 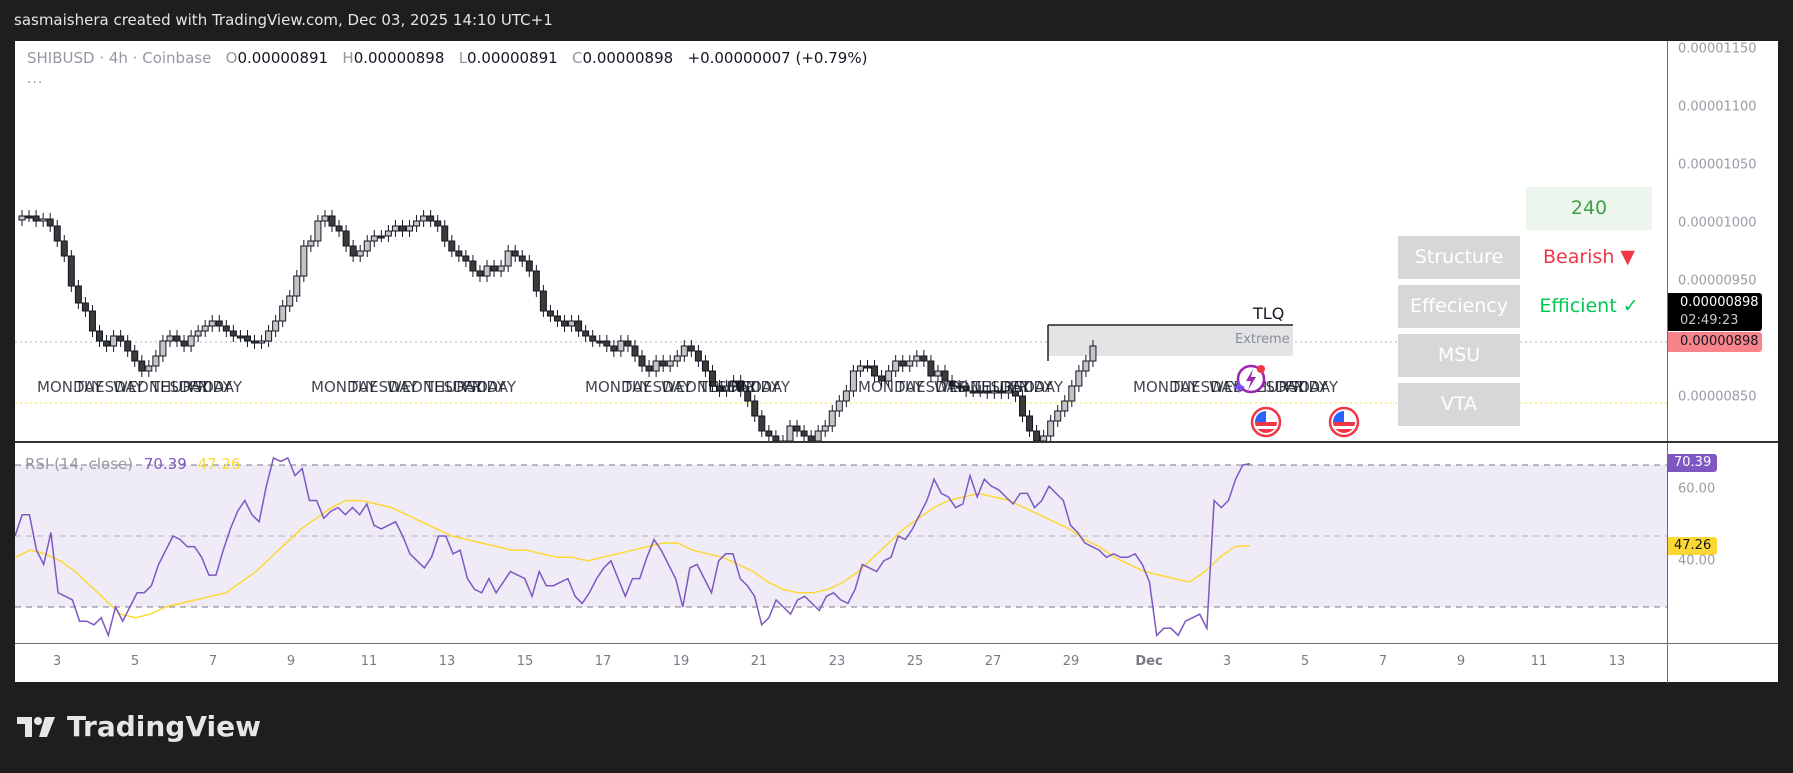 What do you see at coordinates (993, 661) in the screenshot?
I see `time-tick: 27` at bounding box center [993, 661].